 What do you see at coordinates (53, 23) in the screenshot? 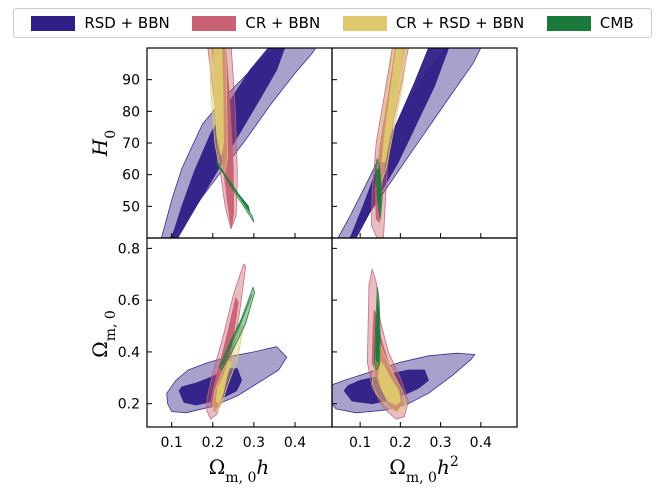
I see `legend-swatch-rsd-bbn` at bounding box center [53, 23].